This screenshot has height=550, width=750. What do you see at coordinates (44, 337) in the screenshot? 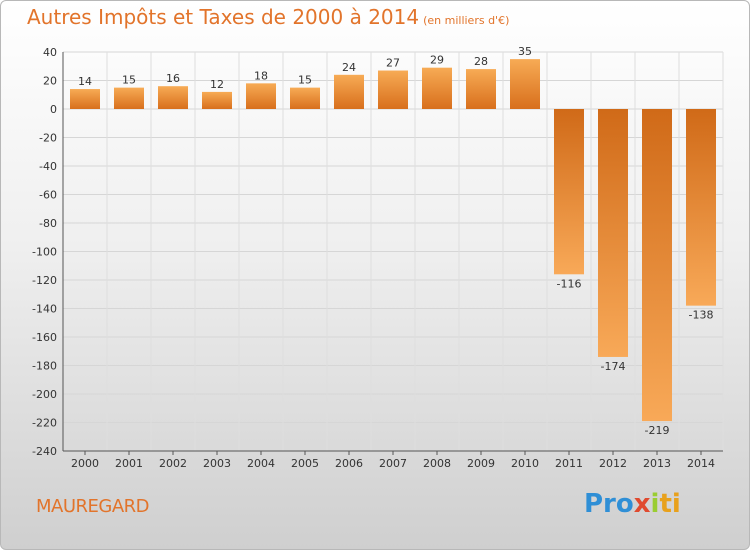
I see `y-tick-label: -160` at bounding box center [44, 337].